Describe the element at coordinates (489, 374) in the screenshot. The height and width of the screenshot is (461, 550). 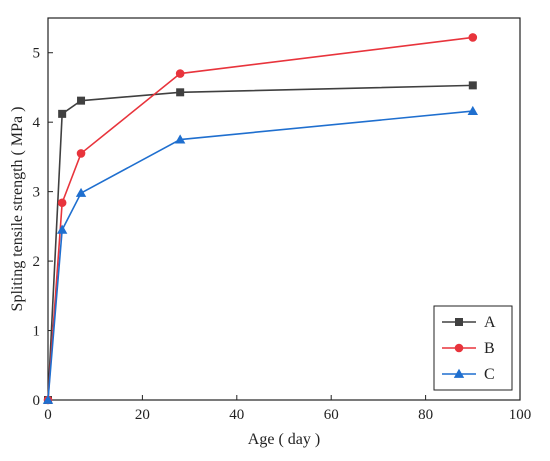
I see `legend-label: C` at that location.